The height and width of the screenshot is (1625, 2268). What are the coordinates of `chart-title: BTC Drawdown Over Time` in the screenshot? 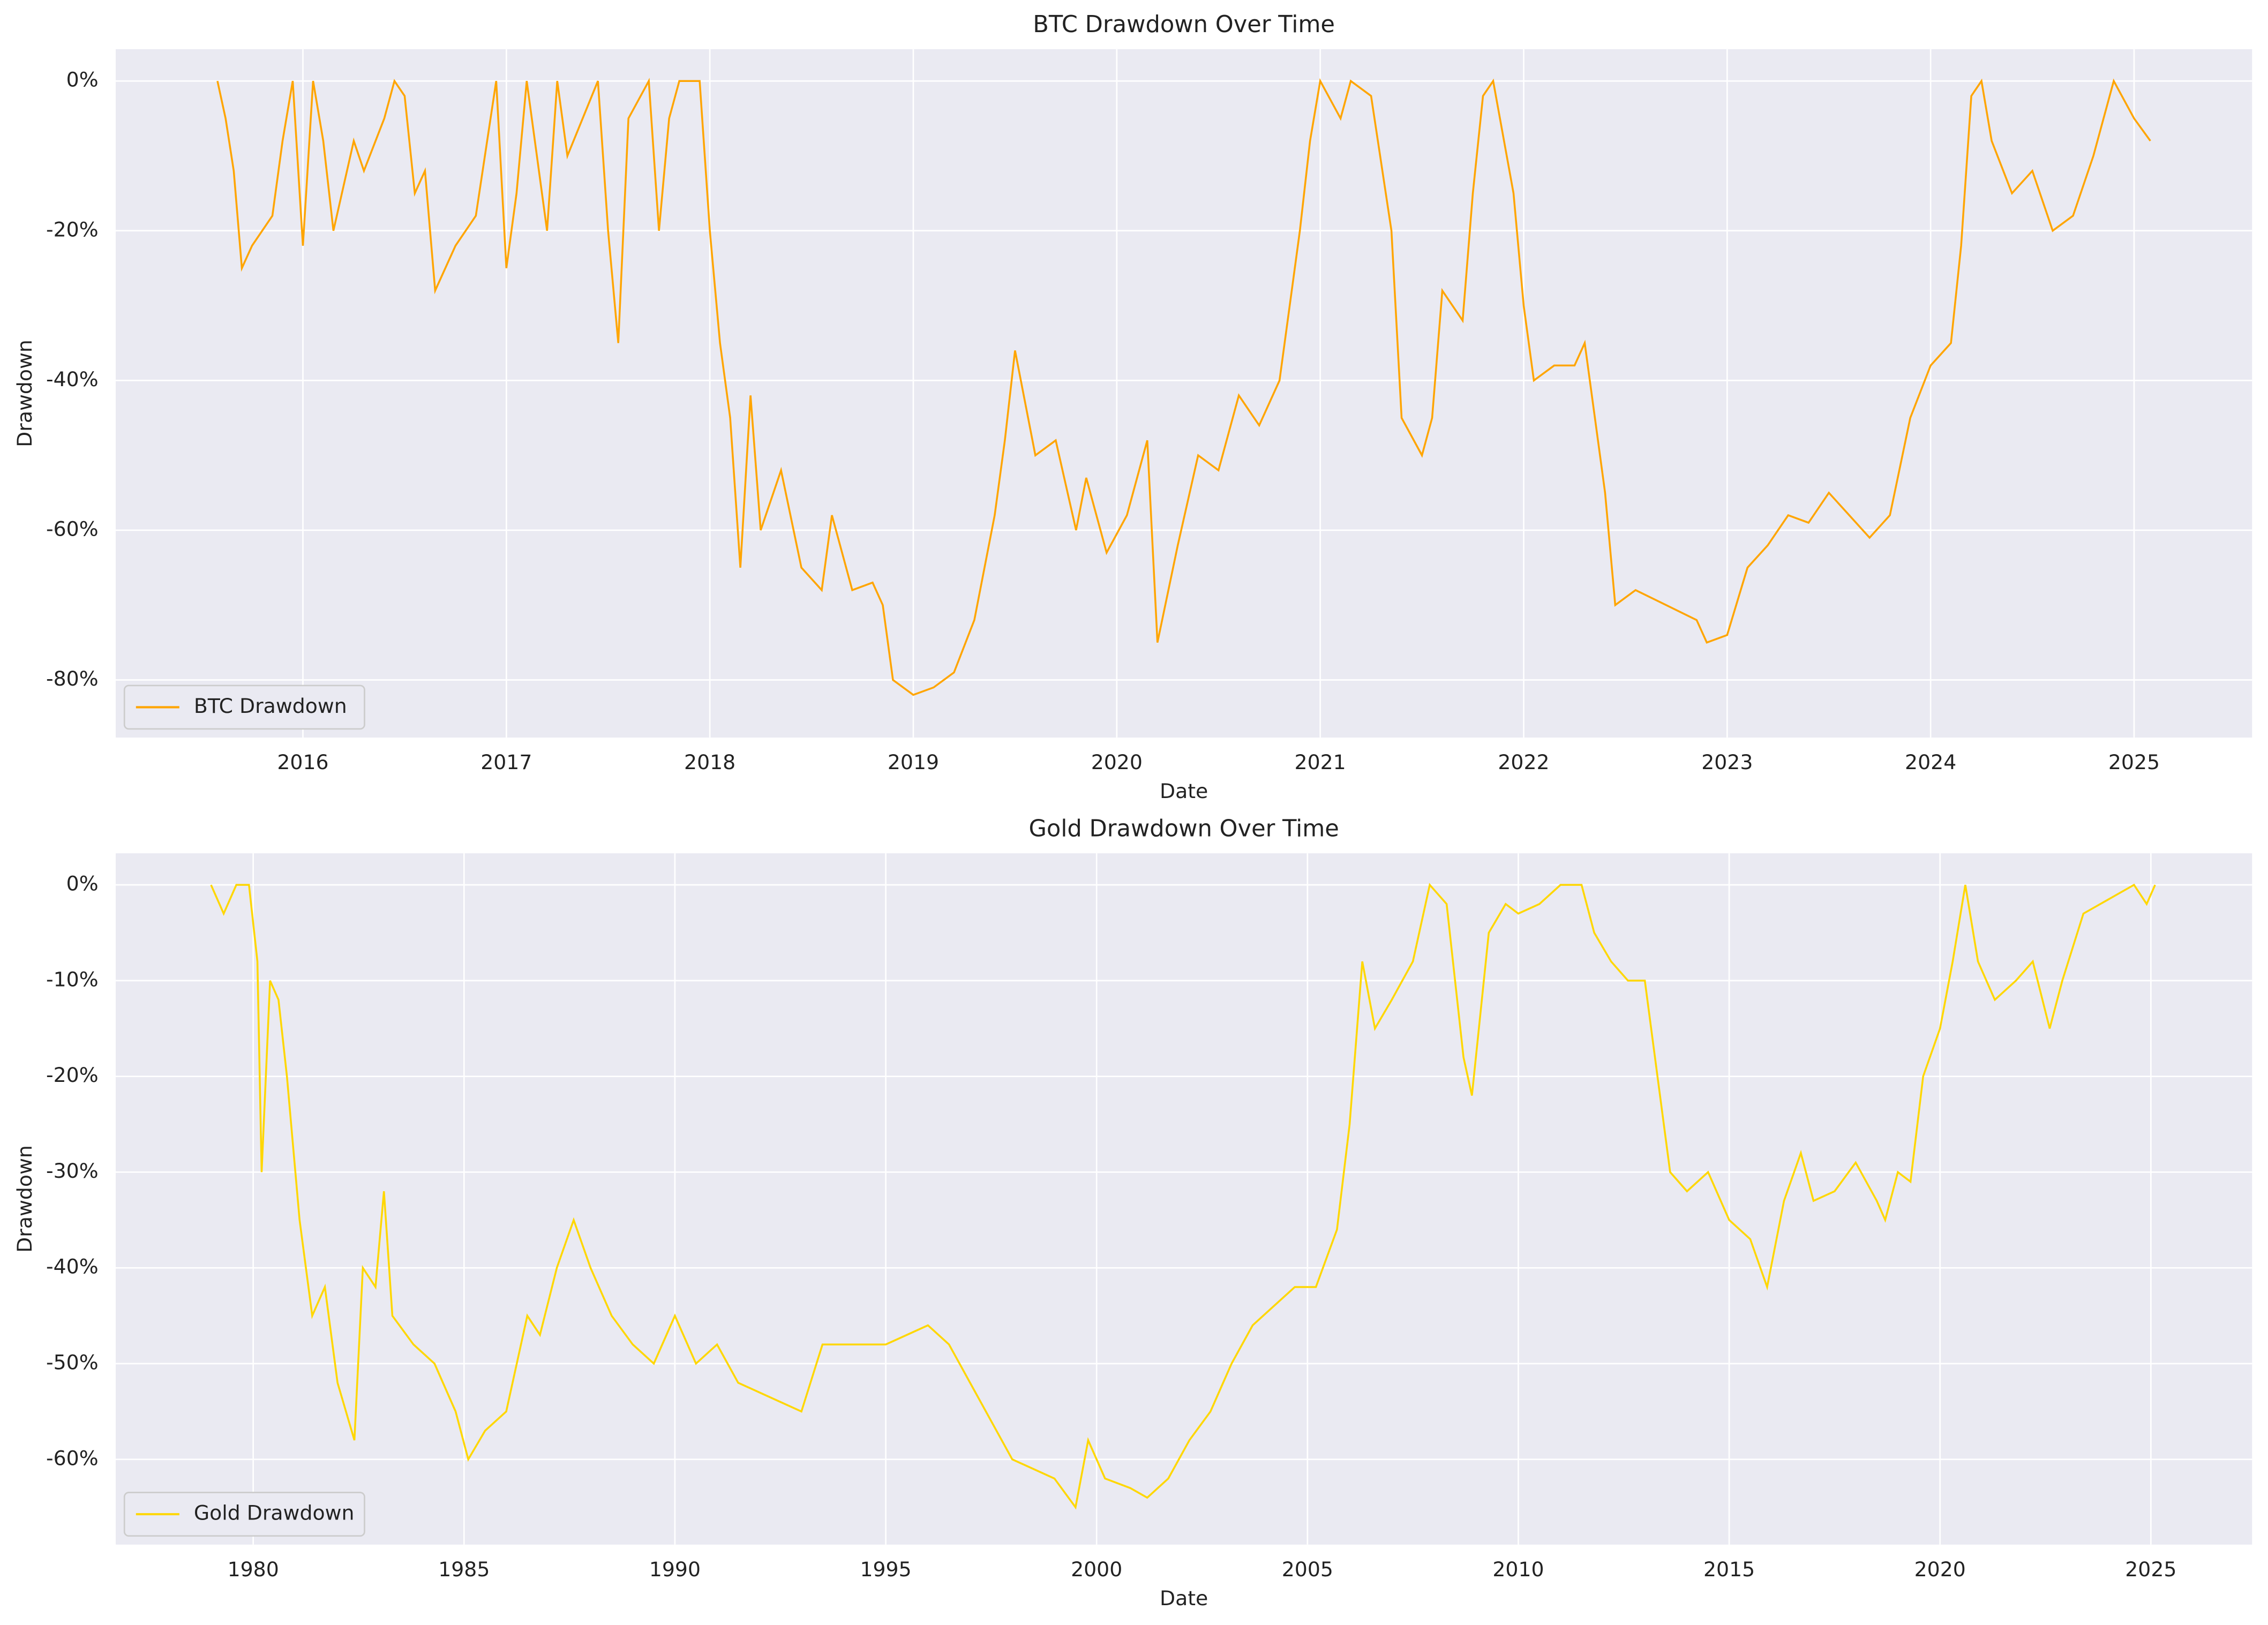 It's located at (1184, 24).